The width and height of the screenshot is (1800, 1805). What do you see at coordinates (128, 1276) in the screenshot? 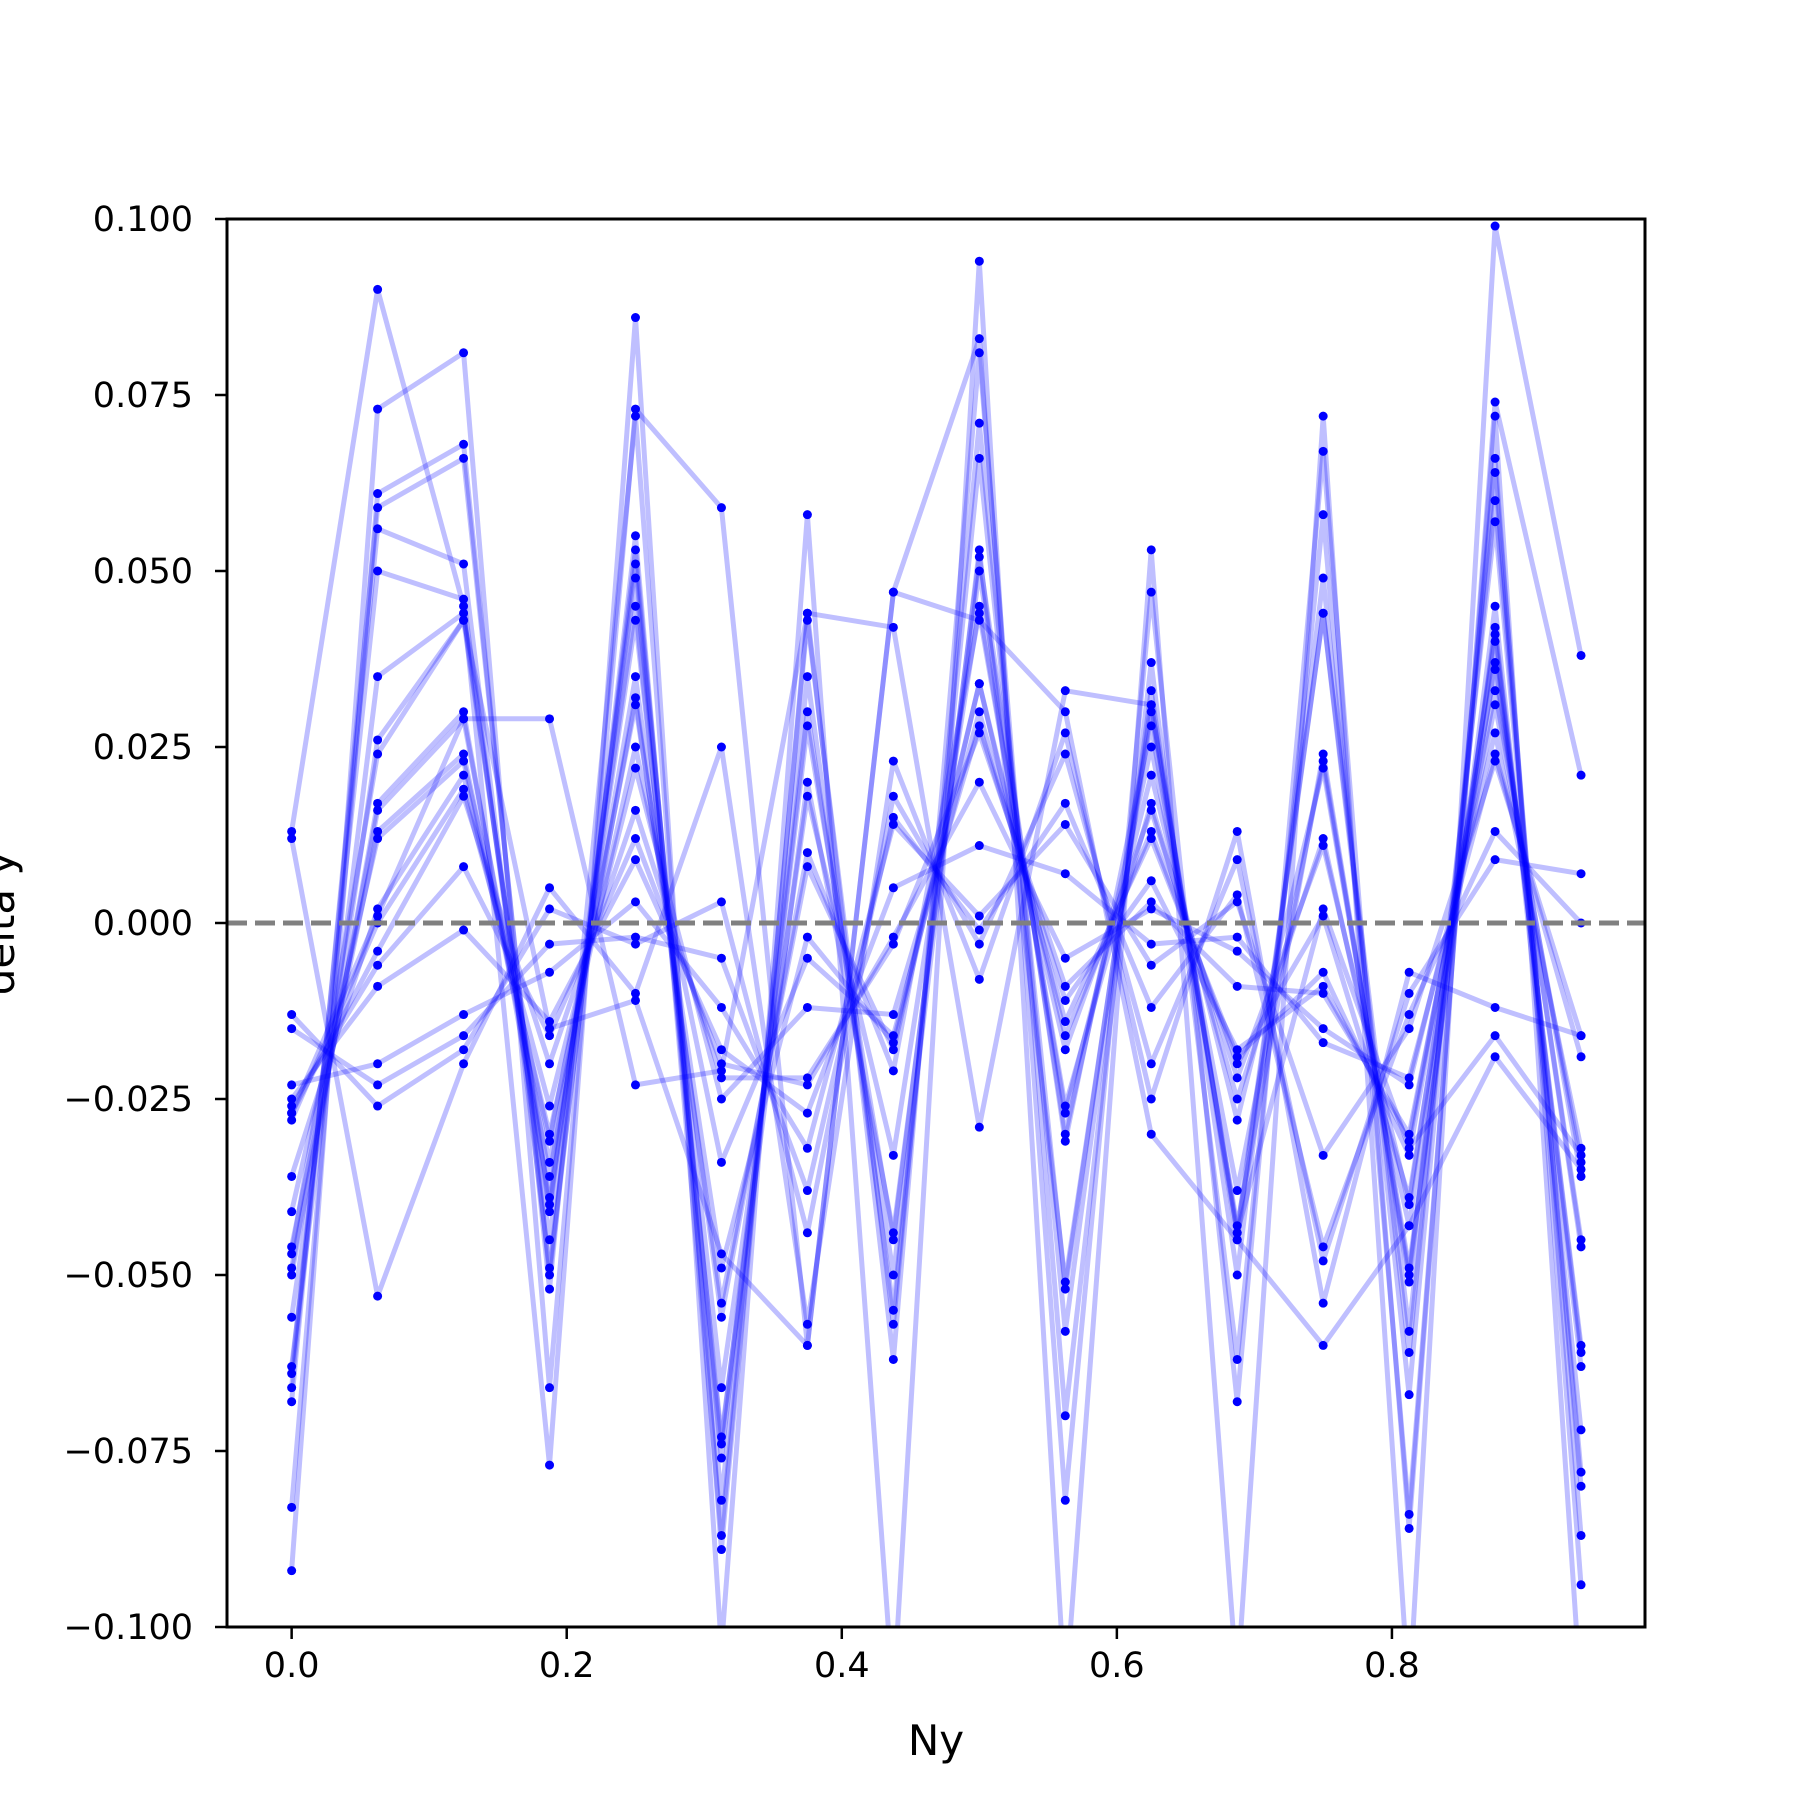
I see `y-tick-label: −0.050` at bounding box center [128, 1276].